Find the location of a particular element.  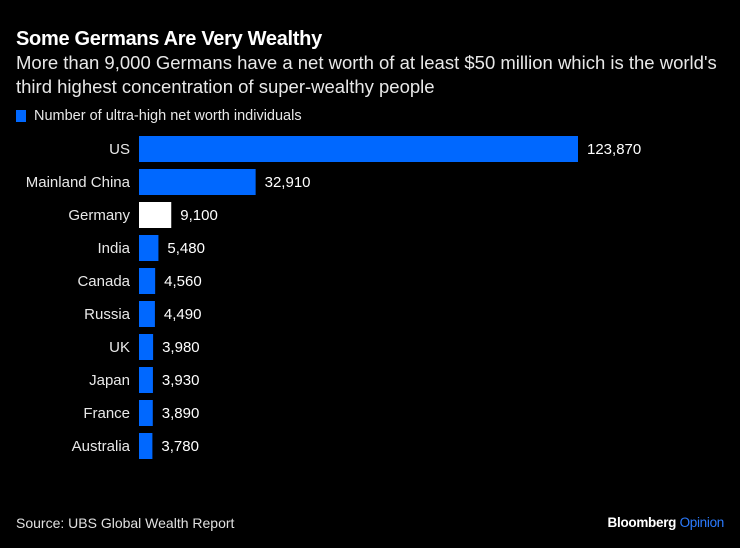

bar-us is located at coordinates (358, 149).